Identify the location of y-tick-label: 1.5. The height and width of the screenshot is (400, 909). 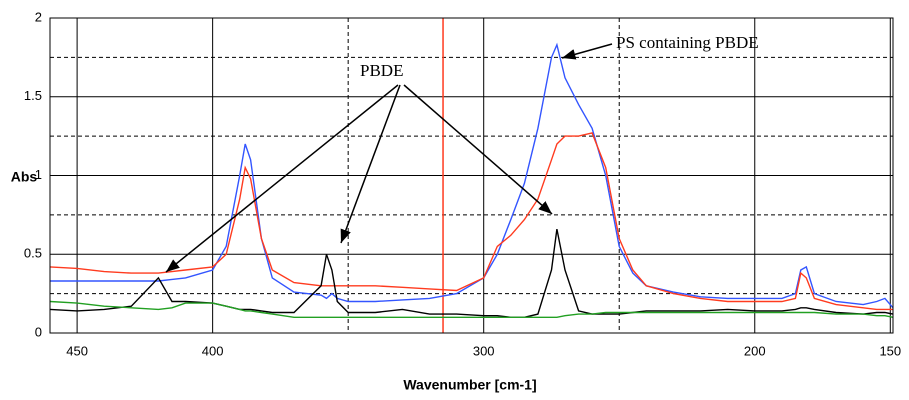
(33, 95).